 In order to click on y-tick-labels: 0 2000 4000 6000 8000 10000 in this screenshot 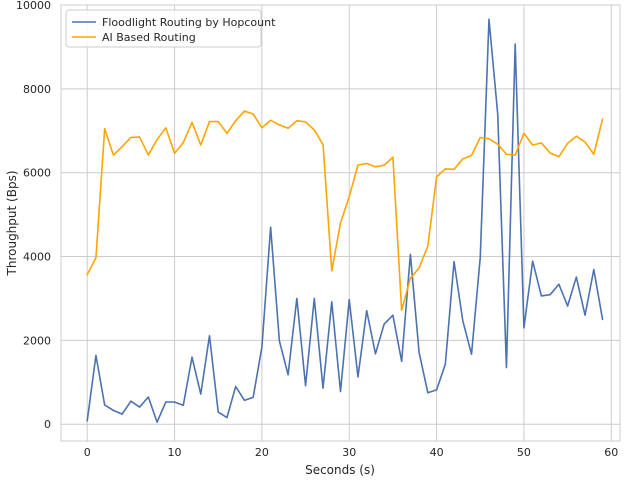, I will do `click(33, 215)`.